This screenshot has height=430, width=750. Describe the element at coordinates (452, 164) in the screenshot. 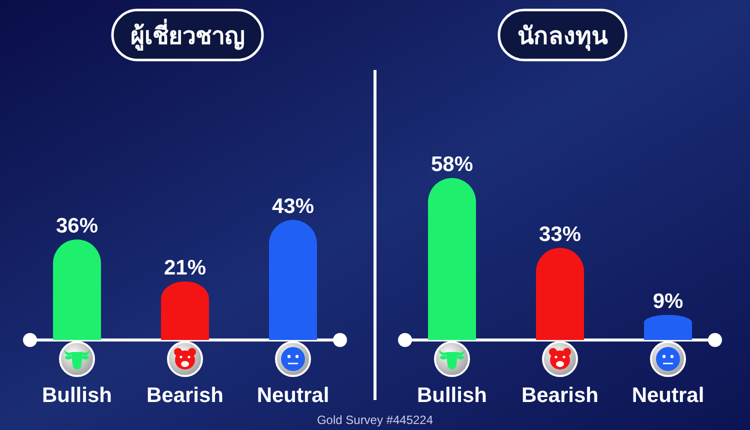

I see `data-label: 58%` at that location.